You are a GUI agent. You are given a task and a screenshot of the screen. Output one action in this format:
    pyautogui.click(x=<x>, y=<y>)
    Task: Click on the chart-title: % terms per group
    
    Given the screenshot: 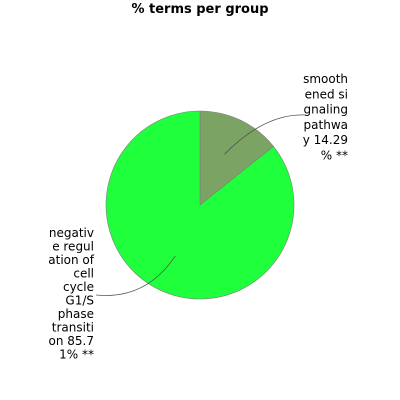 What is the action you would take?
    pyautogui.click(x=199, y=9)
    